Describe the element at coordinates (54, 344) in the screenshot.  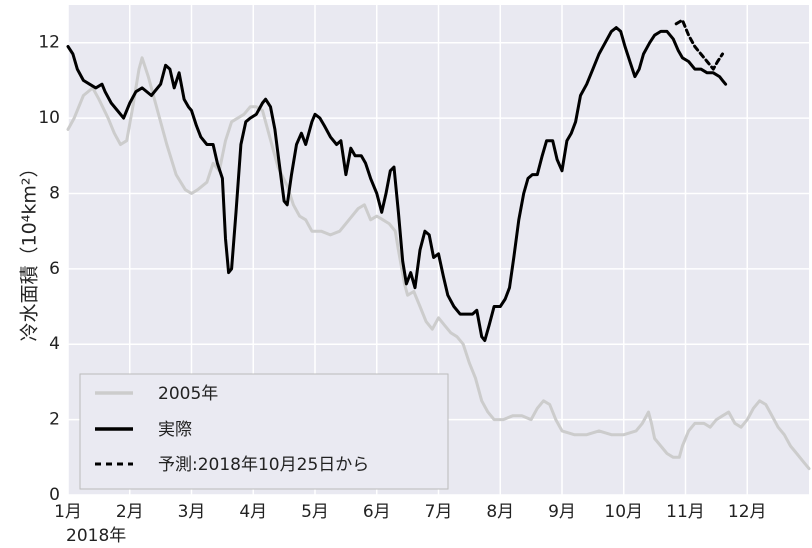
I see `y-tick-label: 4` at that location.